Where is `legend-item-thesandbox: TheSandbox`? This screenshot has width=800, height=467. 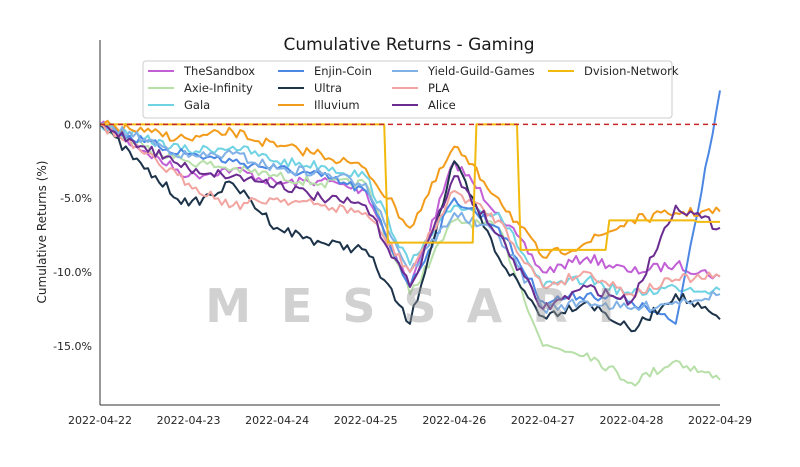
legend-item-thesandbox: TheSandbox is located at coordinates (201, 71).